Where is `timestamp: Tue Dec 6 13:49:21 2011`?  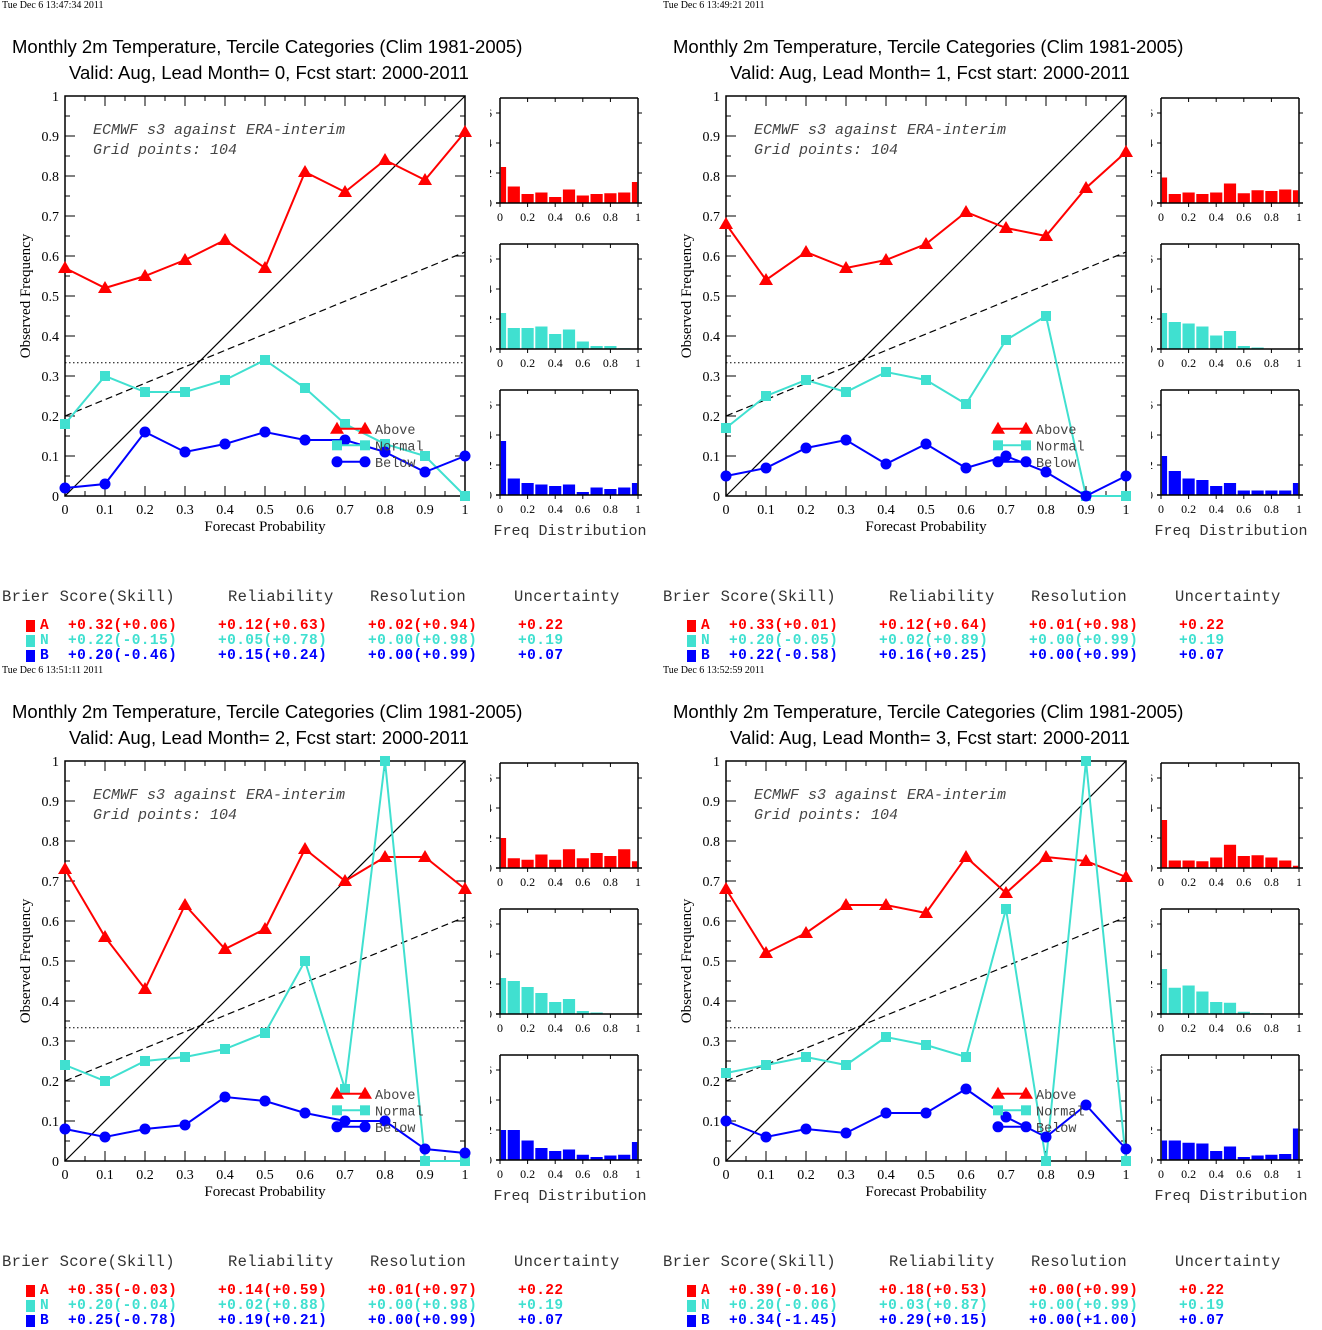 timestamp: Tue Dec 6 13:49:21 2011 is located at coordinates (714, 5).